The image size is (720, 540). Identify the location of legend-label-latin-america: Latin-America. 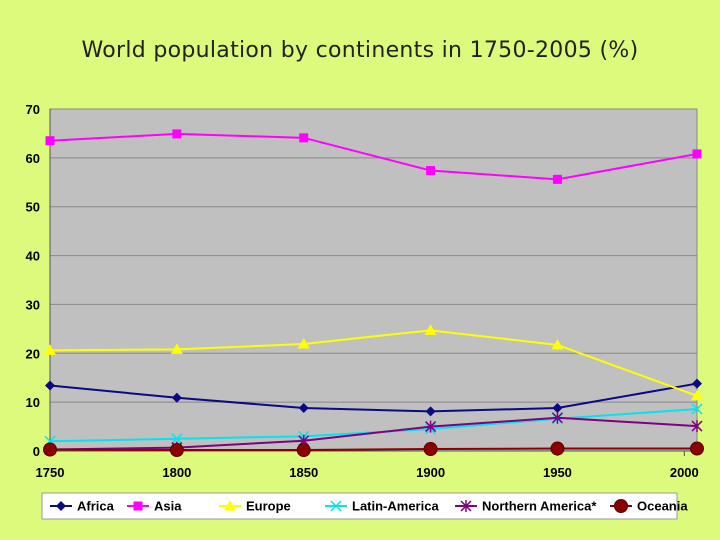
(395, 506).